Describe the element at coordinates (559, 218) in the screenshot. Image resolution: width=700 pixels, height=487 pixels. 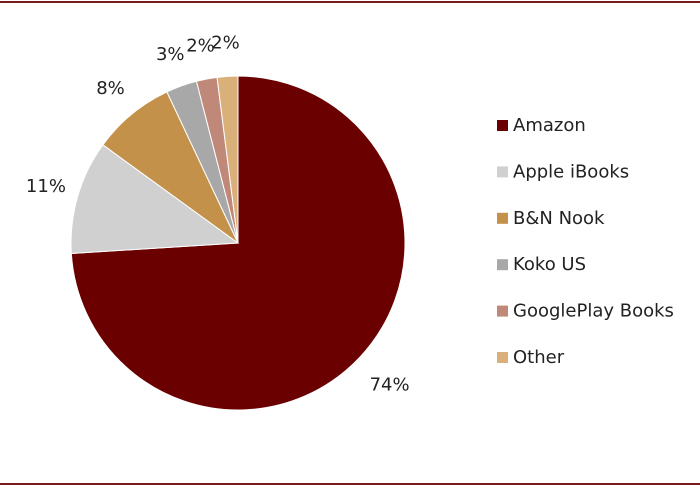
I see `legend-label: B&N Nook` at that location.